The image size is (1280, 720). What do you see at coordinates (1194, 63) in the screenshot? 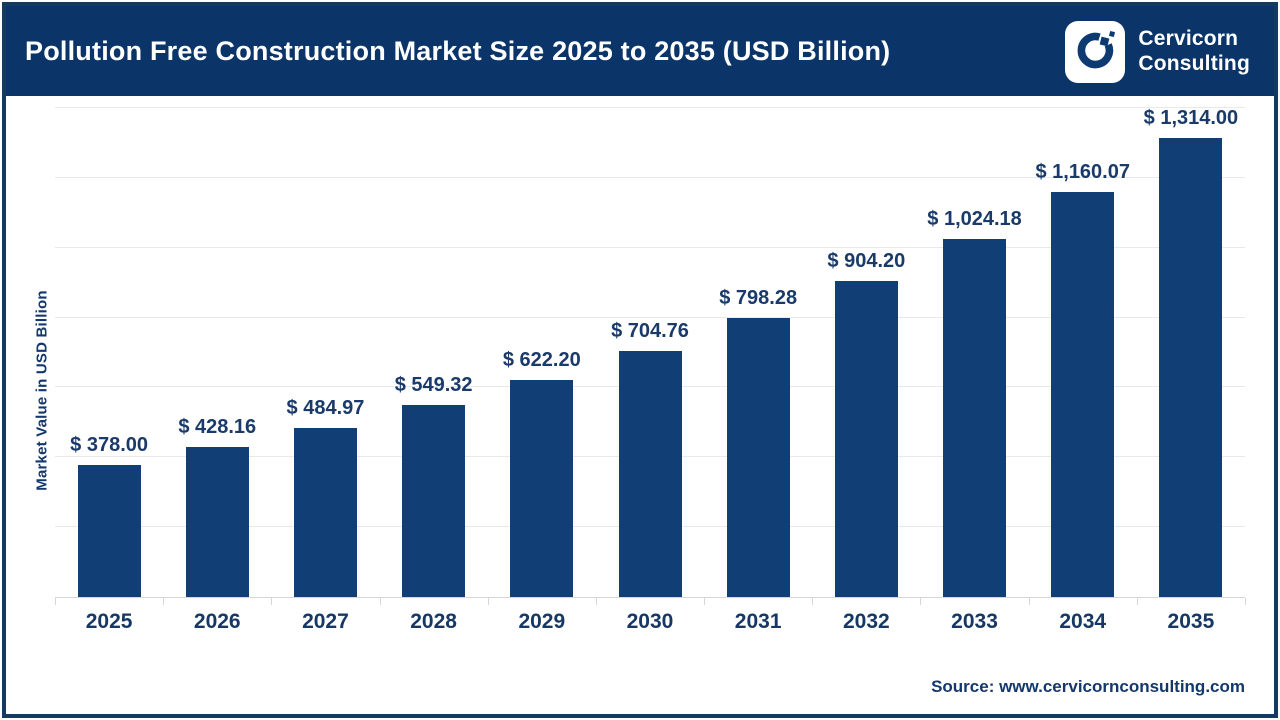
I see `logo-line2: Consulting` at bounding box center [1194, 63].